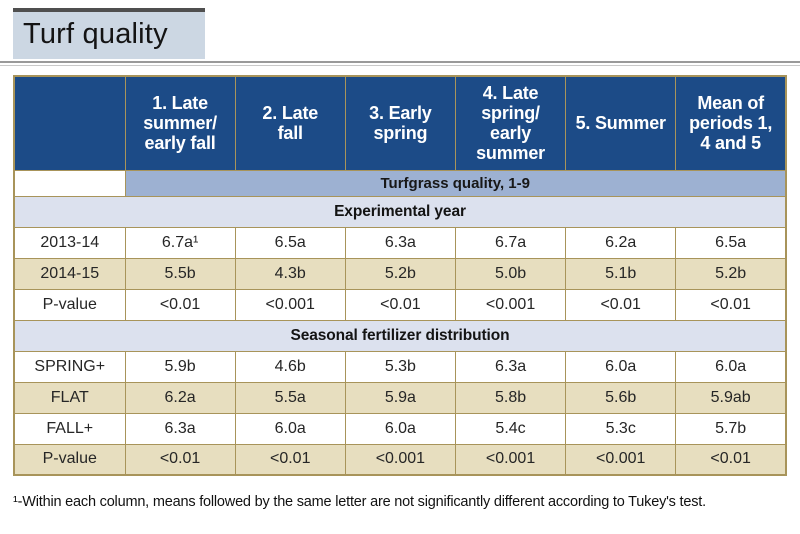  I want to click on data-cell: 4.6b, so click(290, 366).